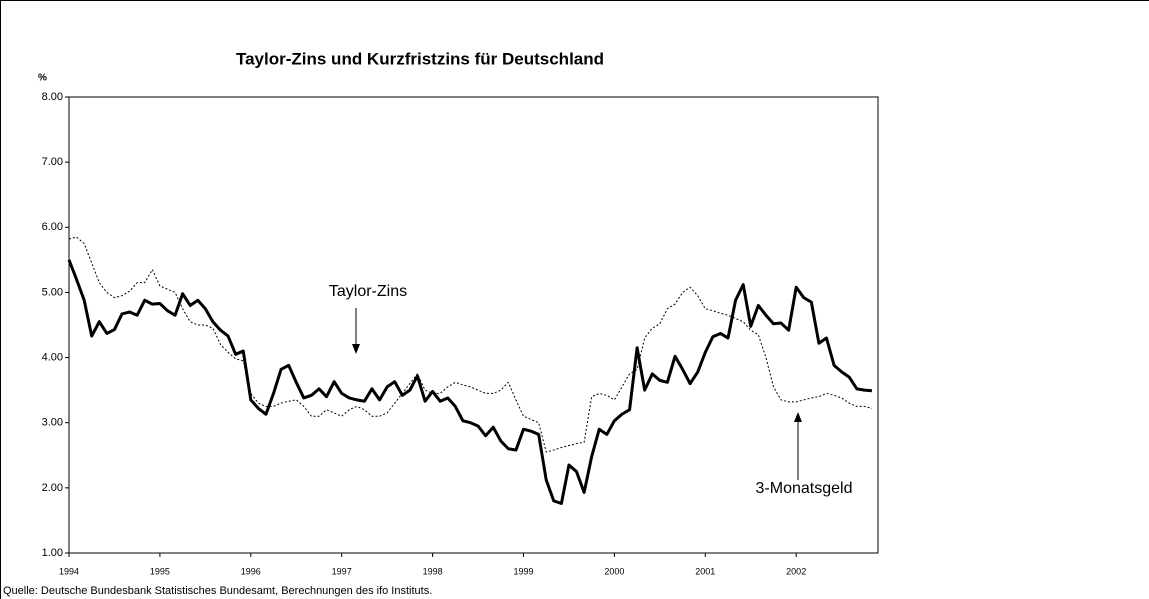  What do you see at coordinates (368, 291) in the screenshot?
I see `series-label: Taylor-Zins` at bounding box center [368, 291].